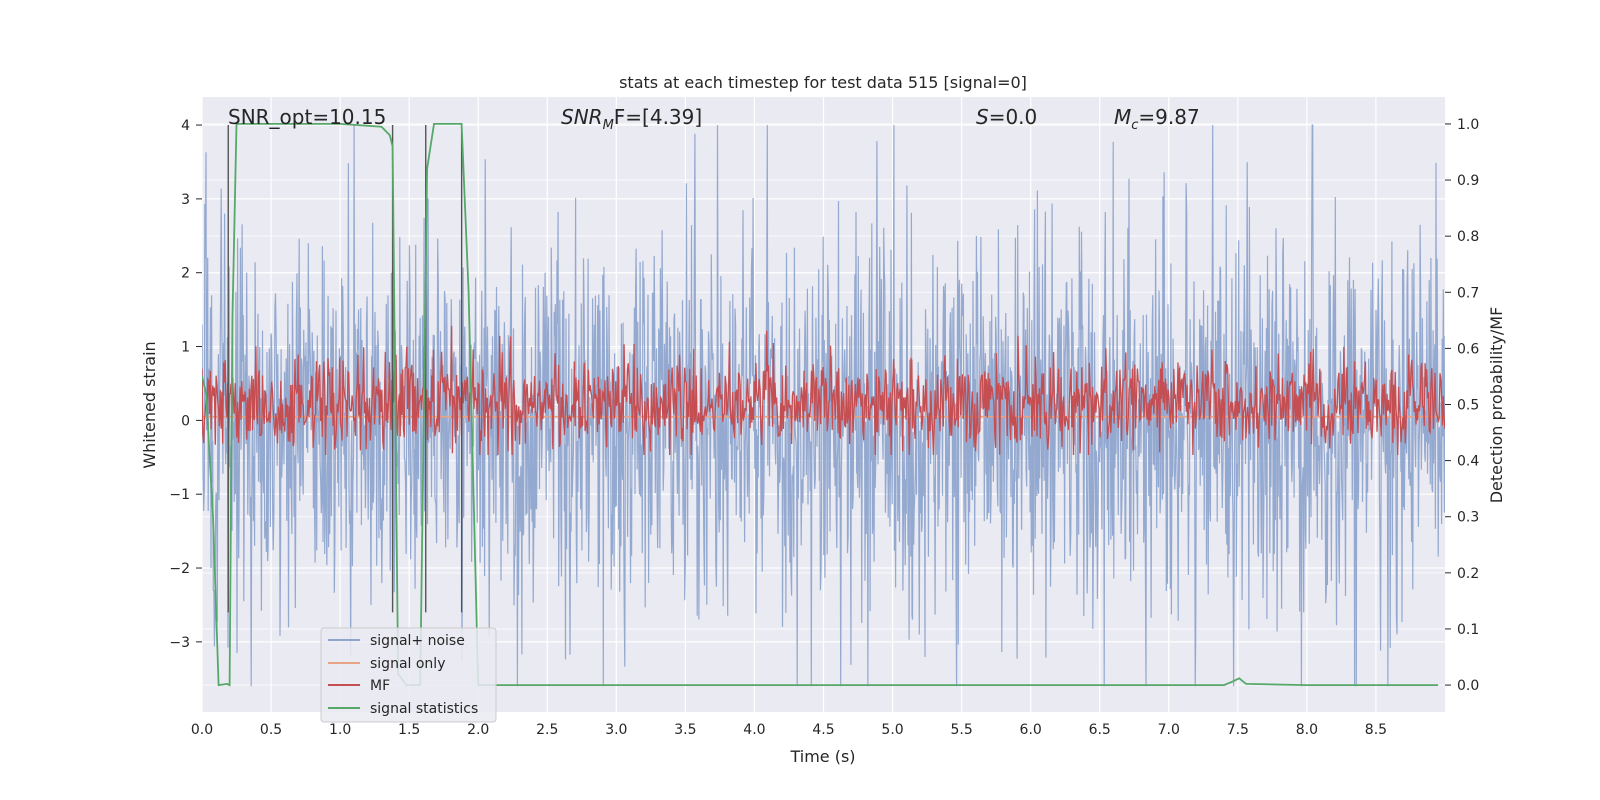 This screenshot has width=1600, height=800. Describe the element at coordinates (340, 730) in the screenshot. I see `x-tick-label: 1.0` at that location.